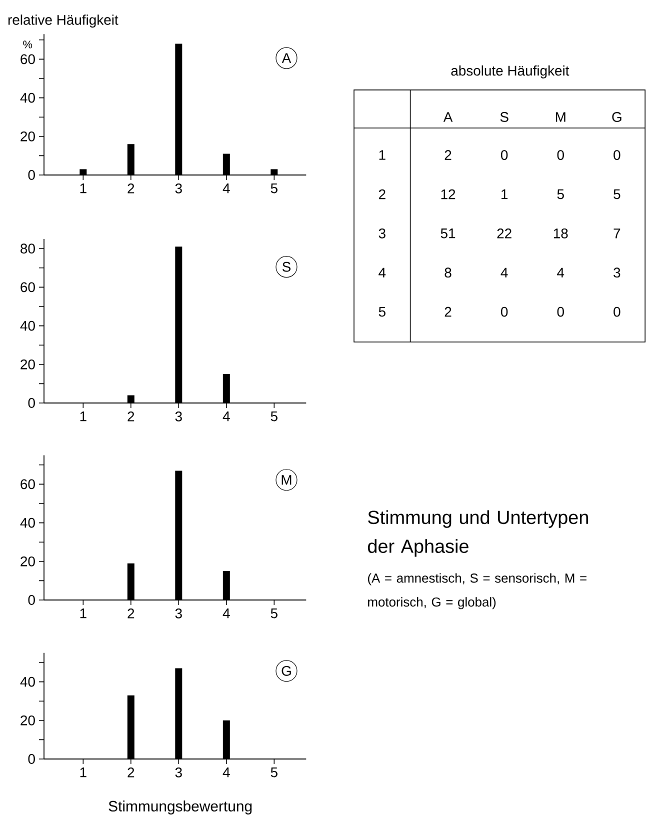  Describe the element at coordinates (180, 807) in the screenshot. I see `x-axis-title: Stimmungsbewertung` at that location.